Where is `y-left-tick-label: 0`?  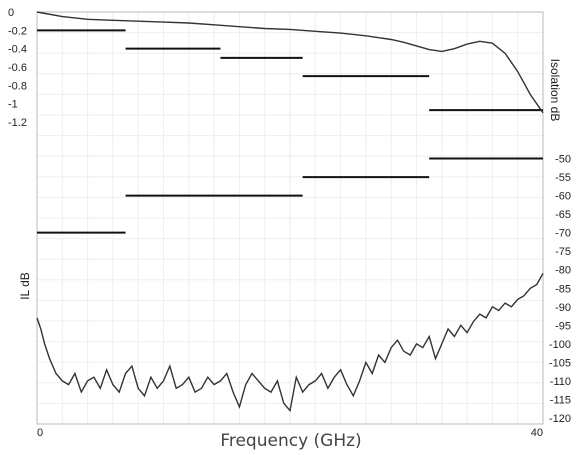 y-left-tick-label: 0 is located at coordinates (11, 13).